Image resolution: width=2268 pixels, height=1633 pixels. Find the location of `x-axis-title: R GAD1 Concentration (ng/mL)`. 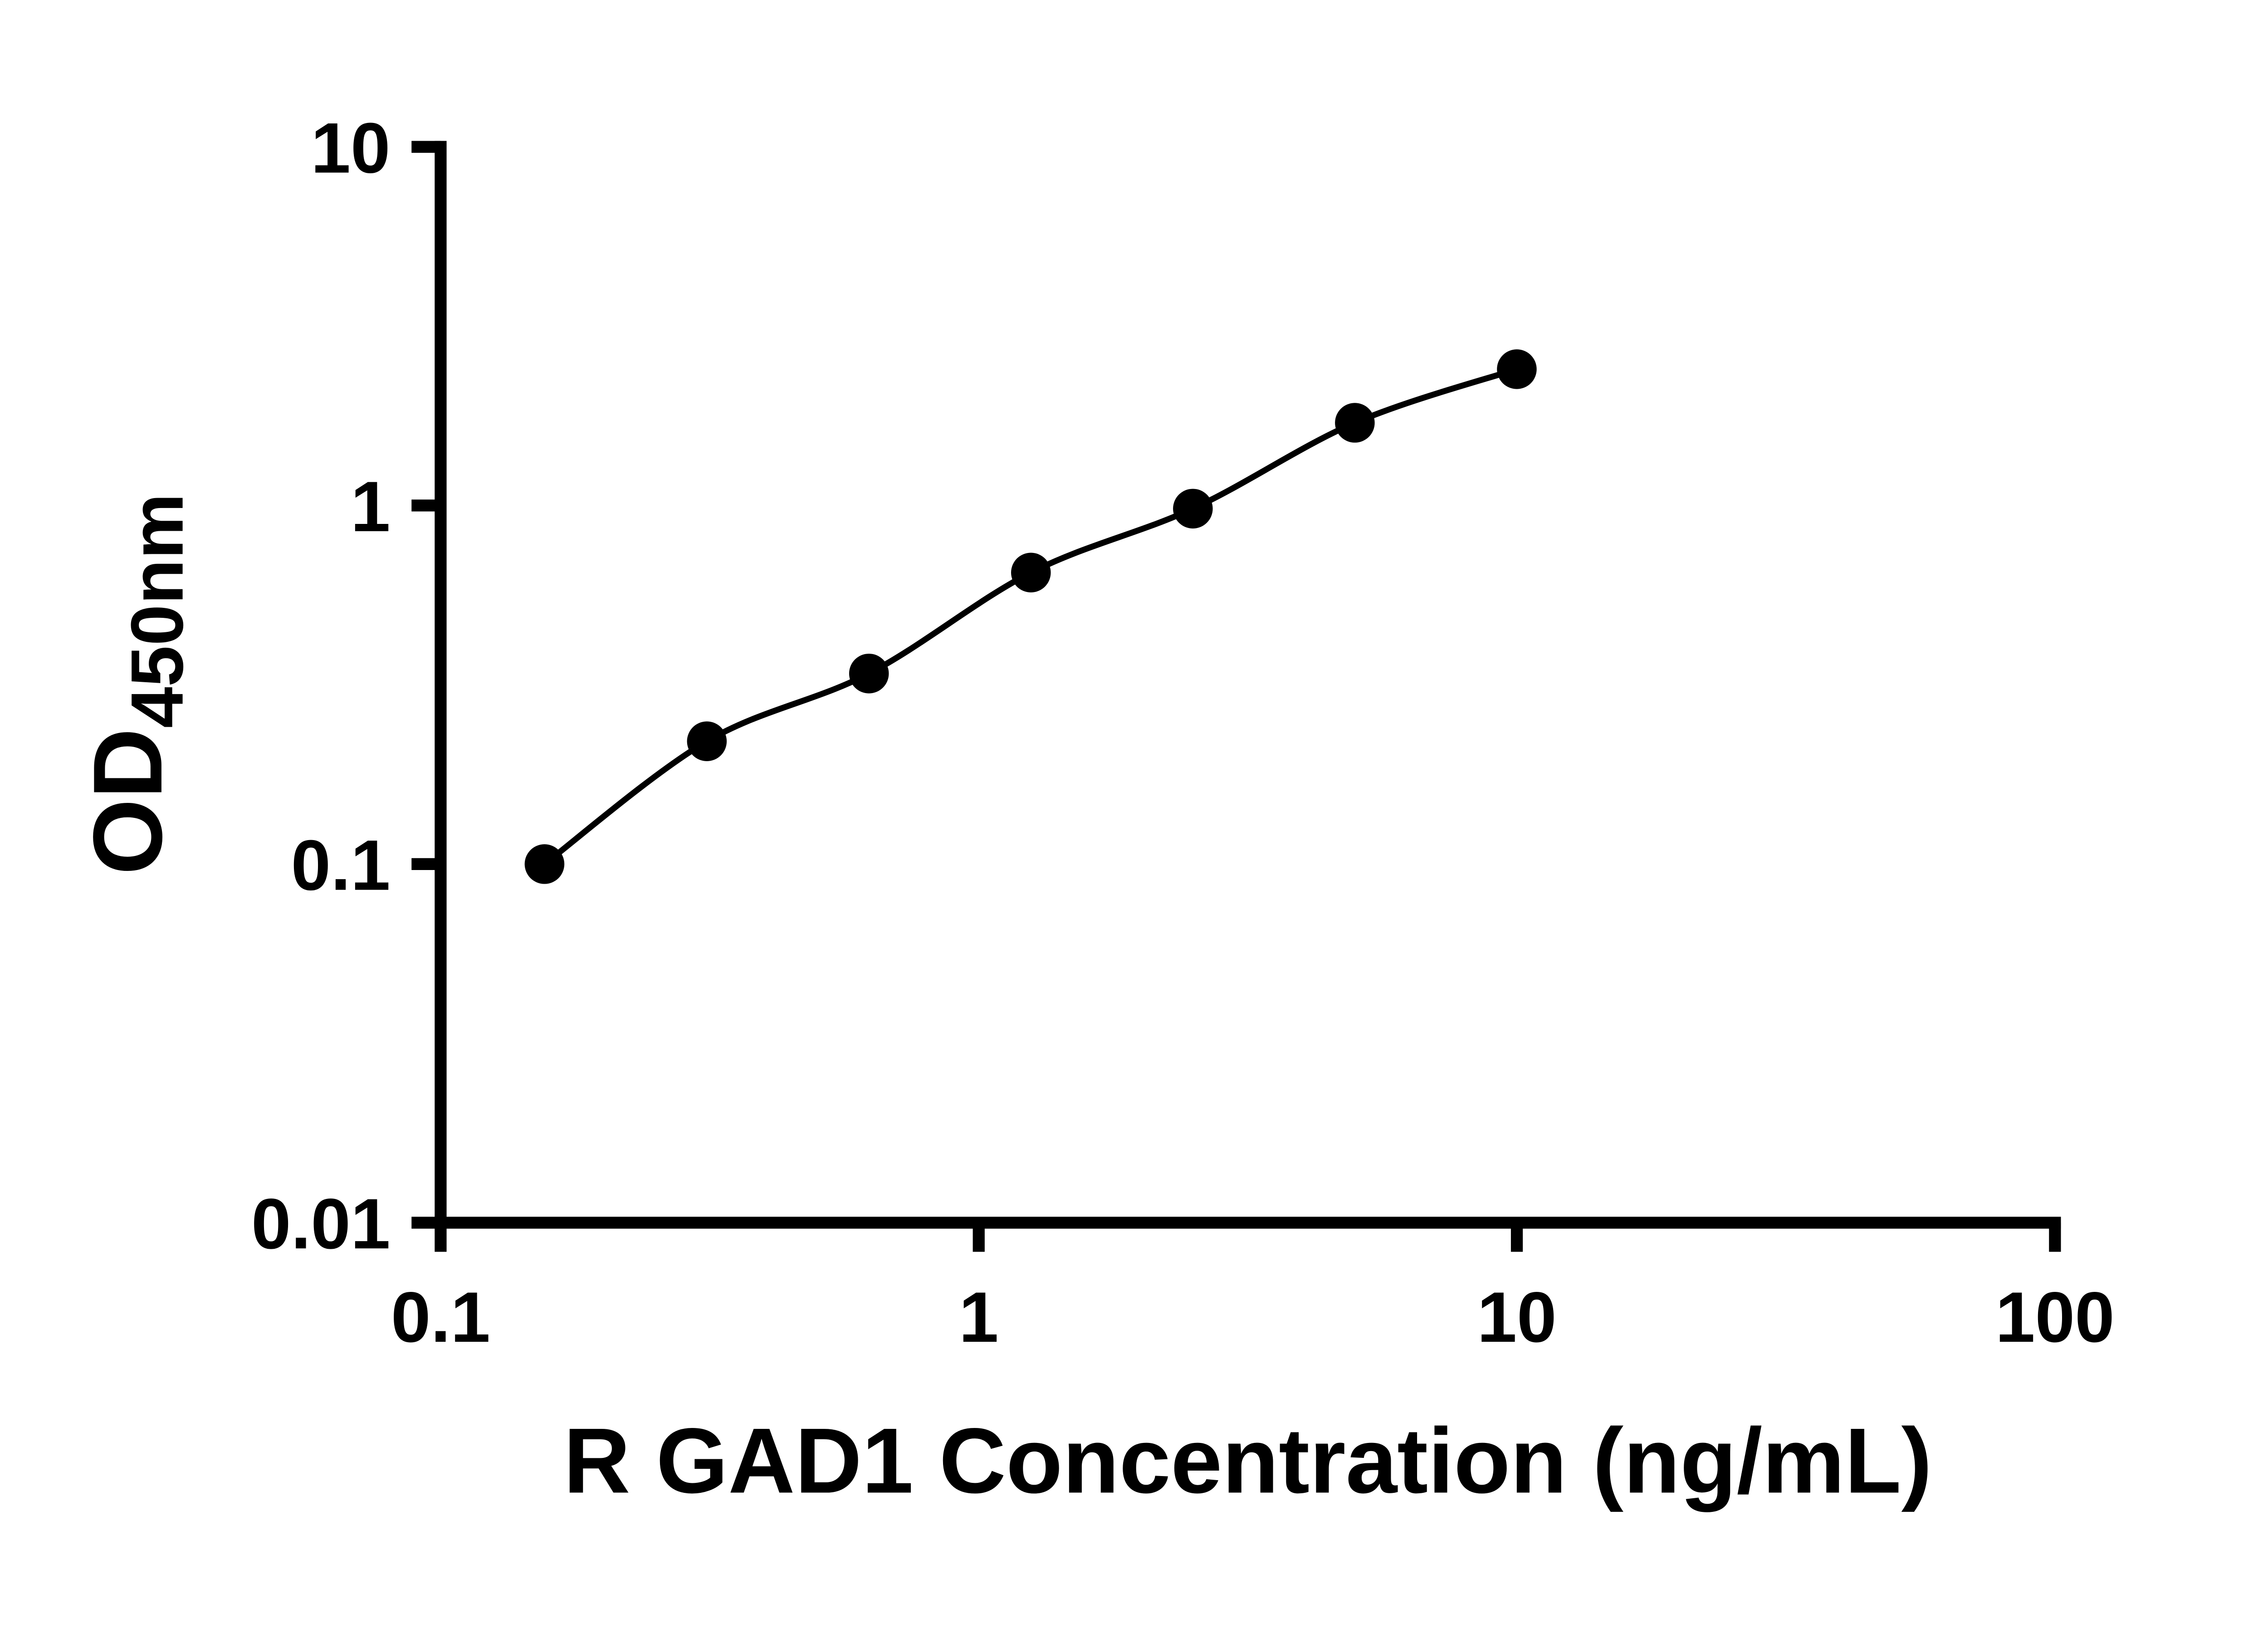

x-axis-title: R GAD1 Concentration (ng/mL) is located at coordinates (1247, 1461).